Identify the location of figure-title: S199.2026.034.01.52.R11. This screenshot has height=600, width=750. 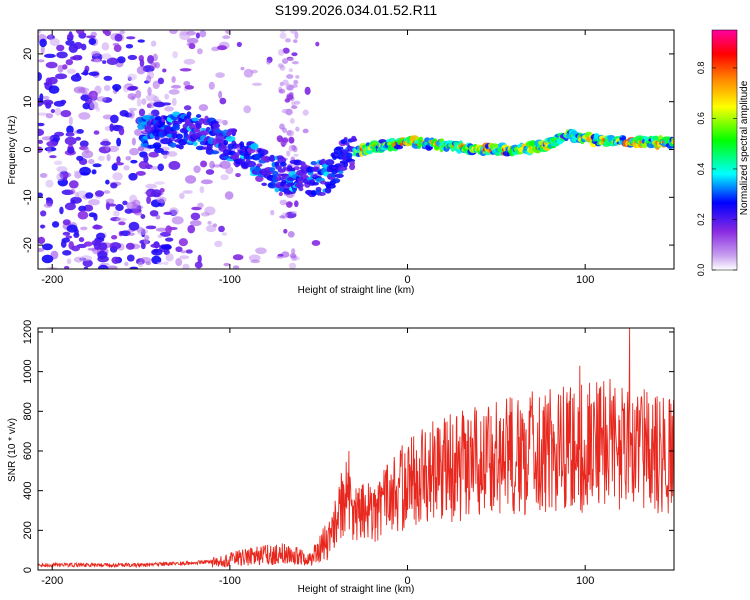
(356, 10).